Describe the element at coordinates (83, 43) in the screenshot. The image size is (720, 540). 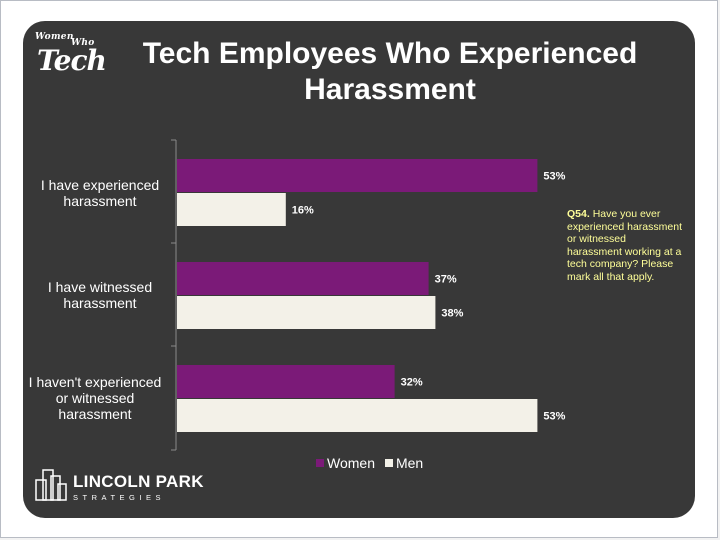
I see `logo-word-who: Who` at that location.